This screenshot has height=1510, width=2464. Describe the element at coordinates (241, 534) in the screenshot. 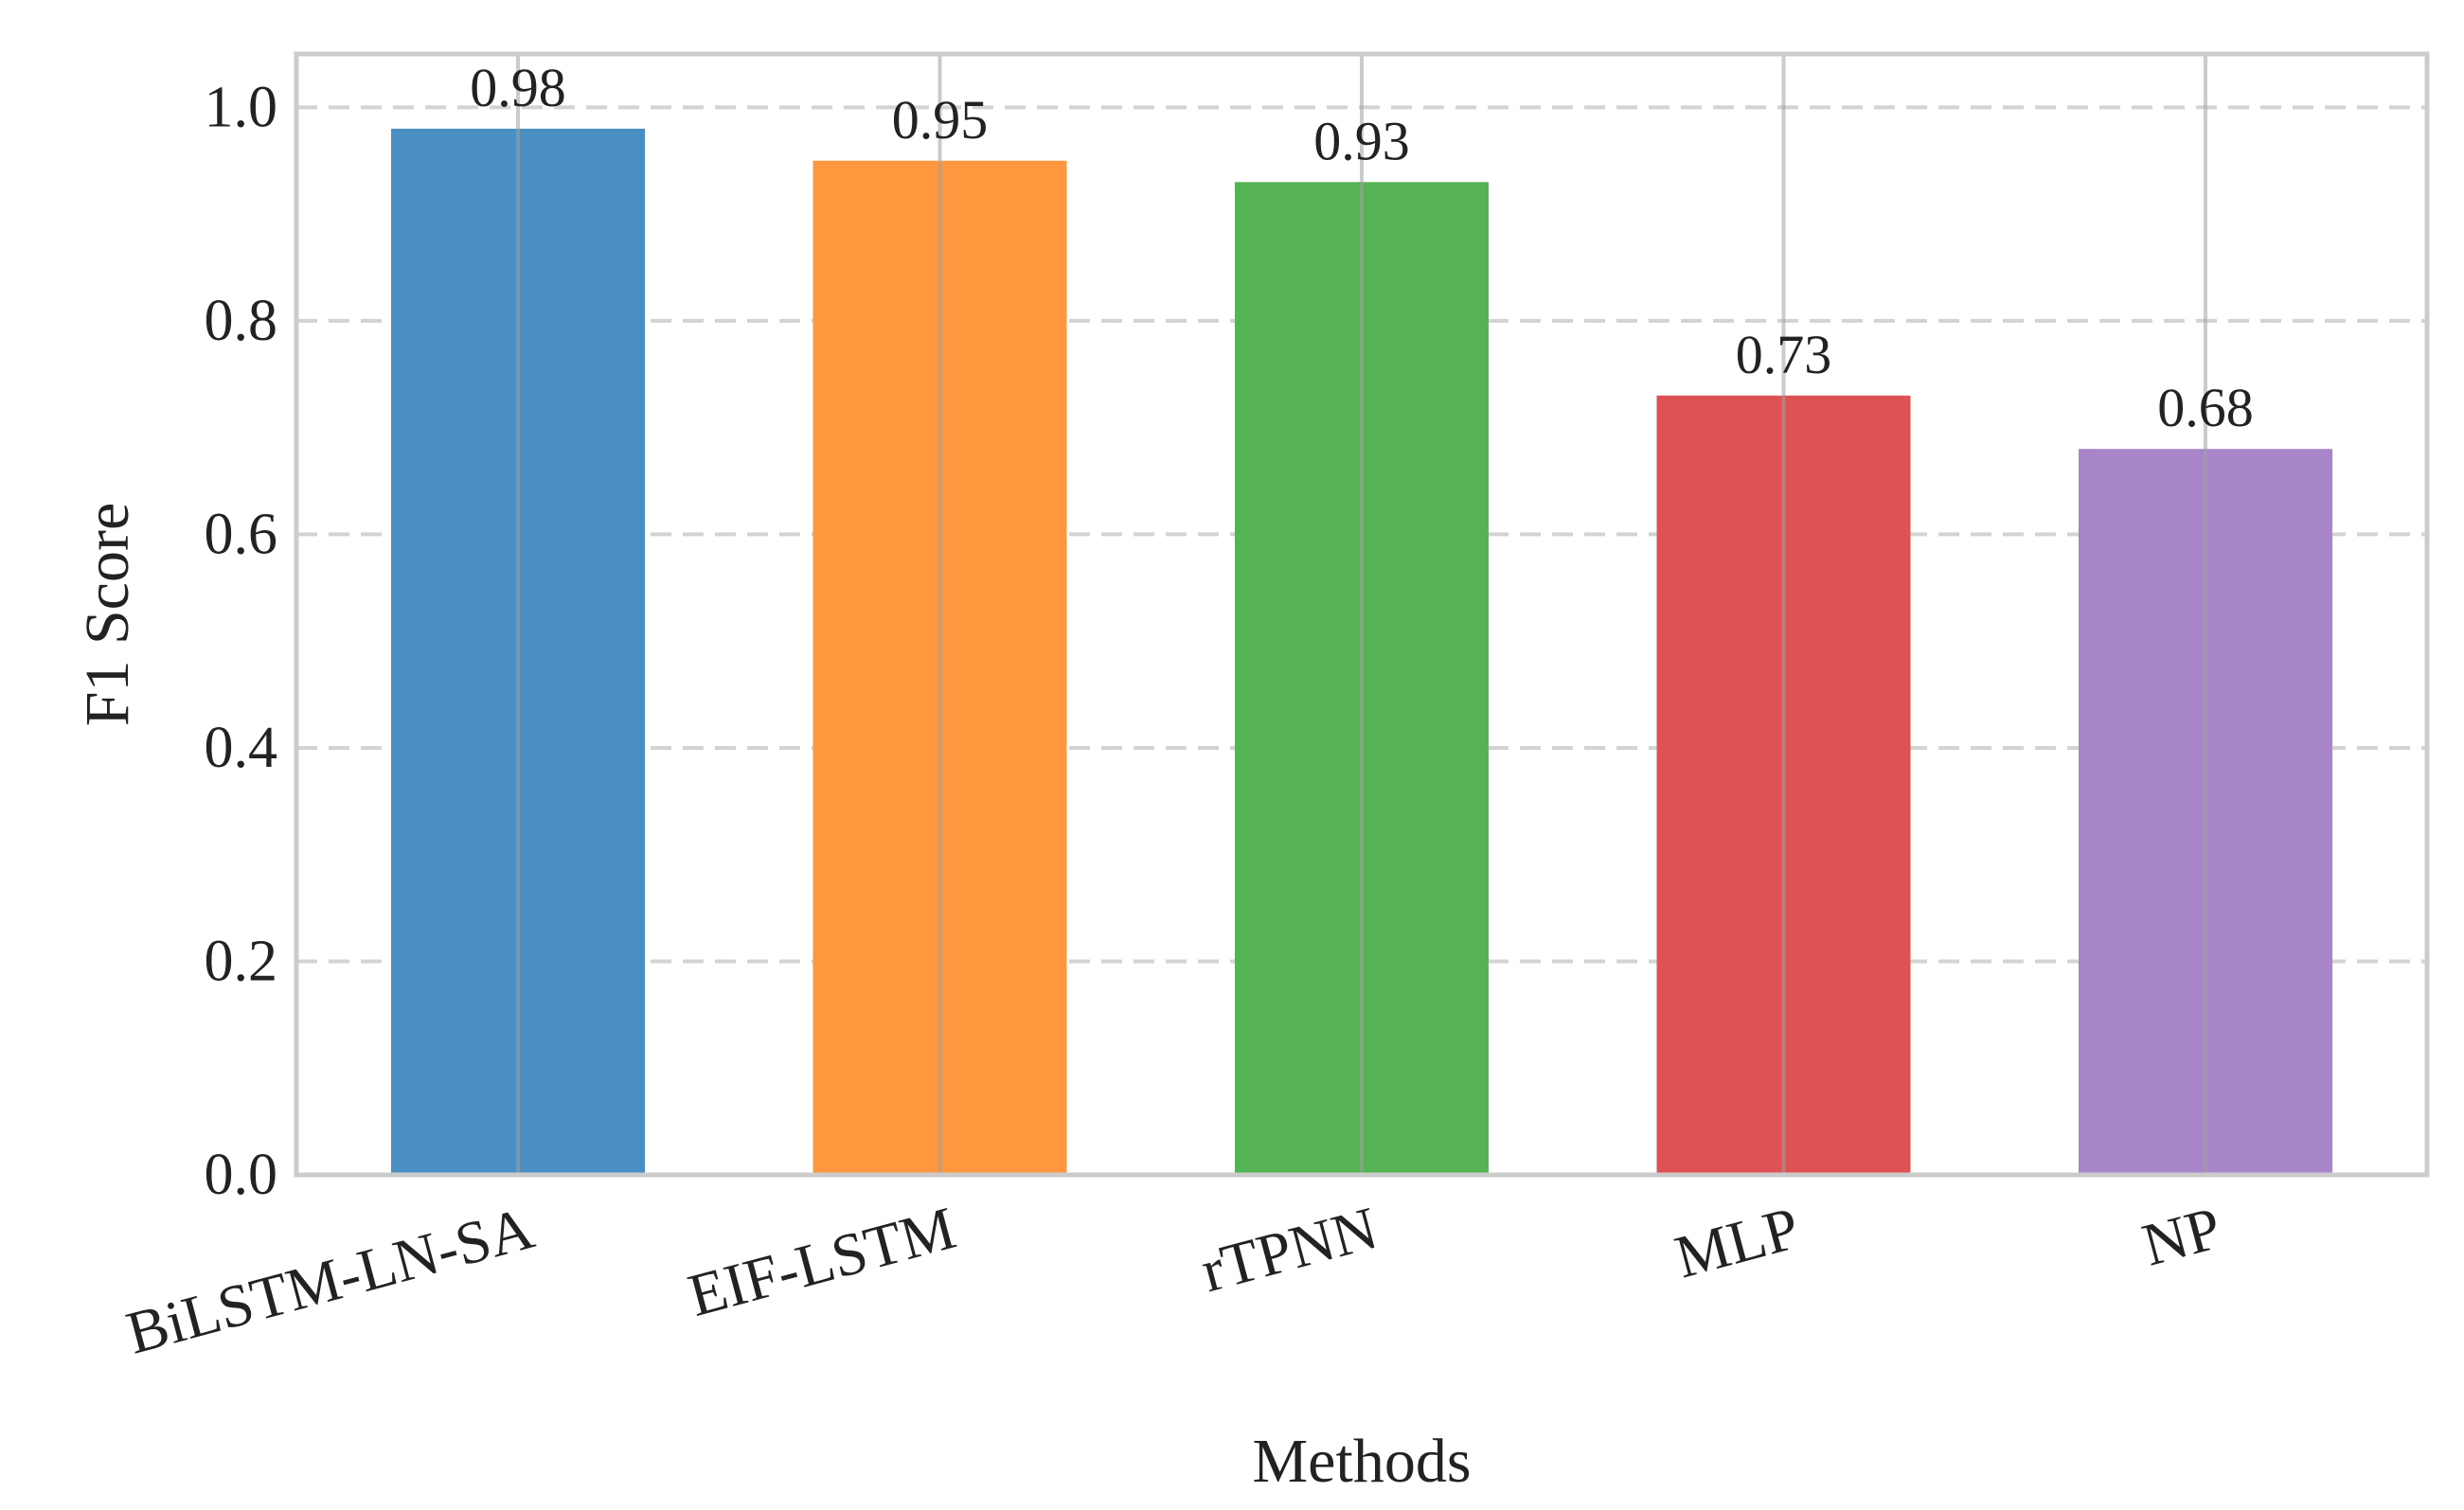

I see `y-tick-label: 0.6` at that location.